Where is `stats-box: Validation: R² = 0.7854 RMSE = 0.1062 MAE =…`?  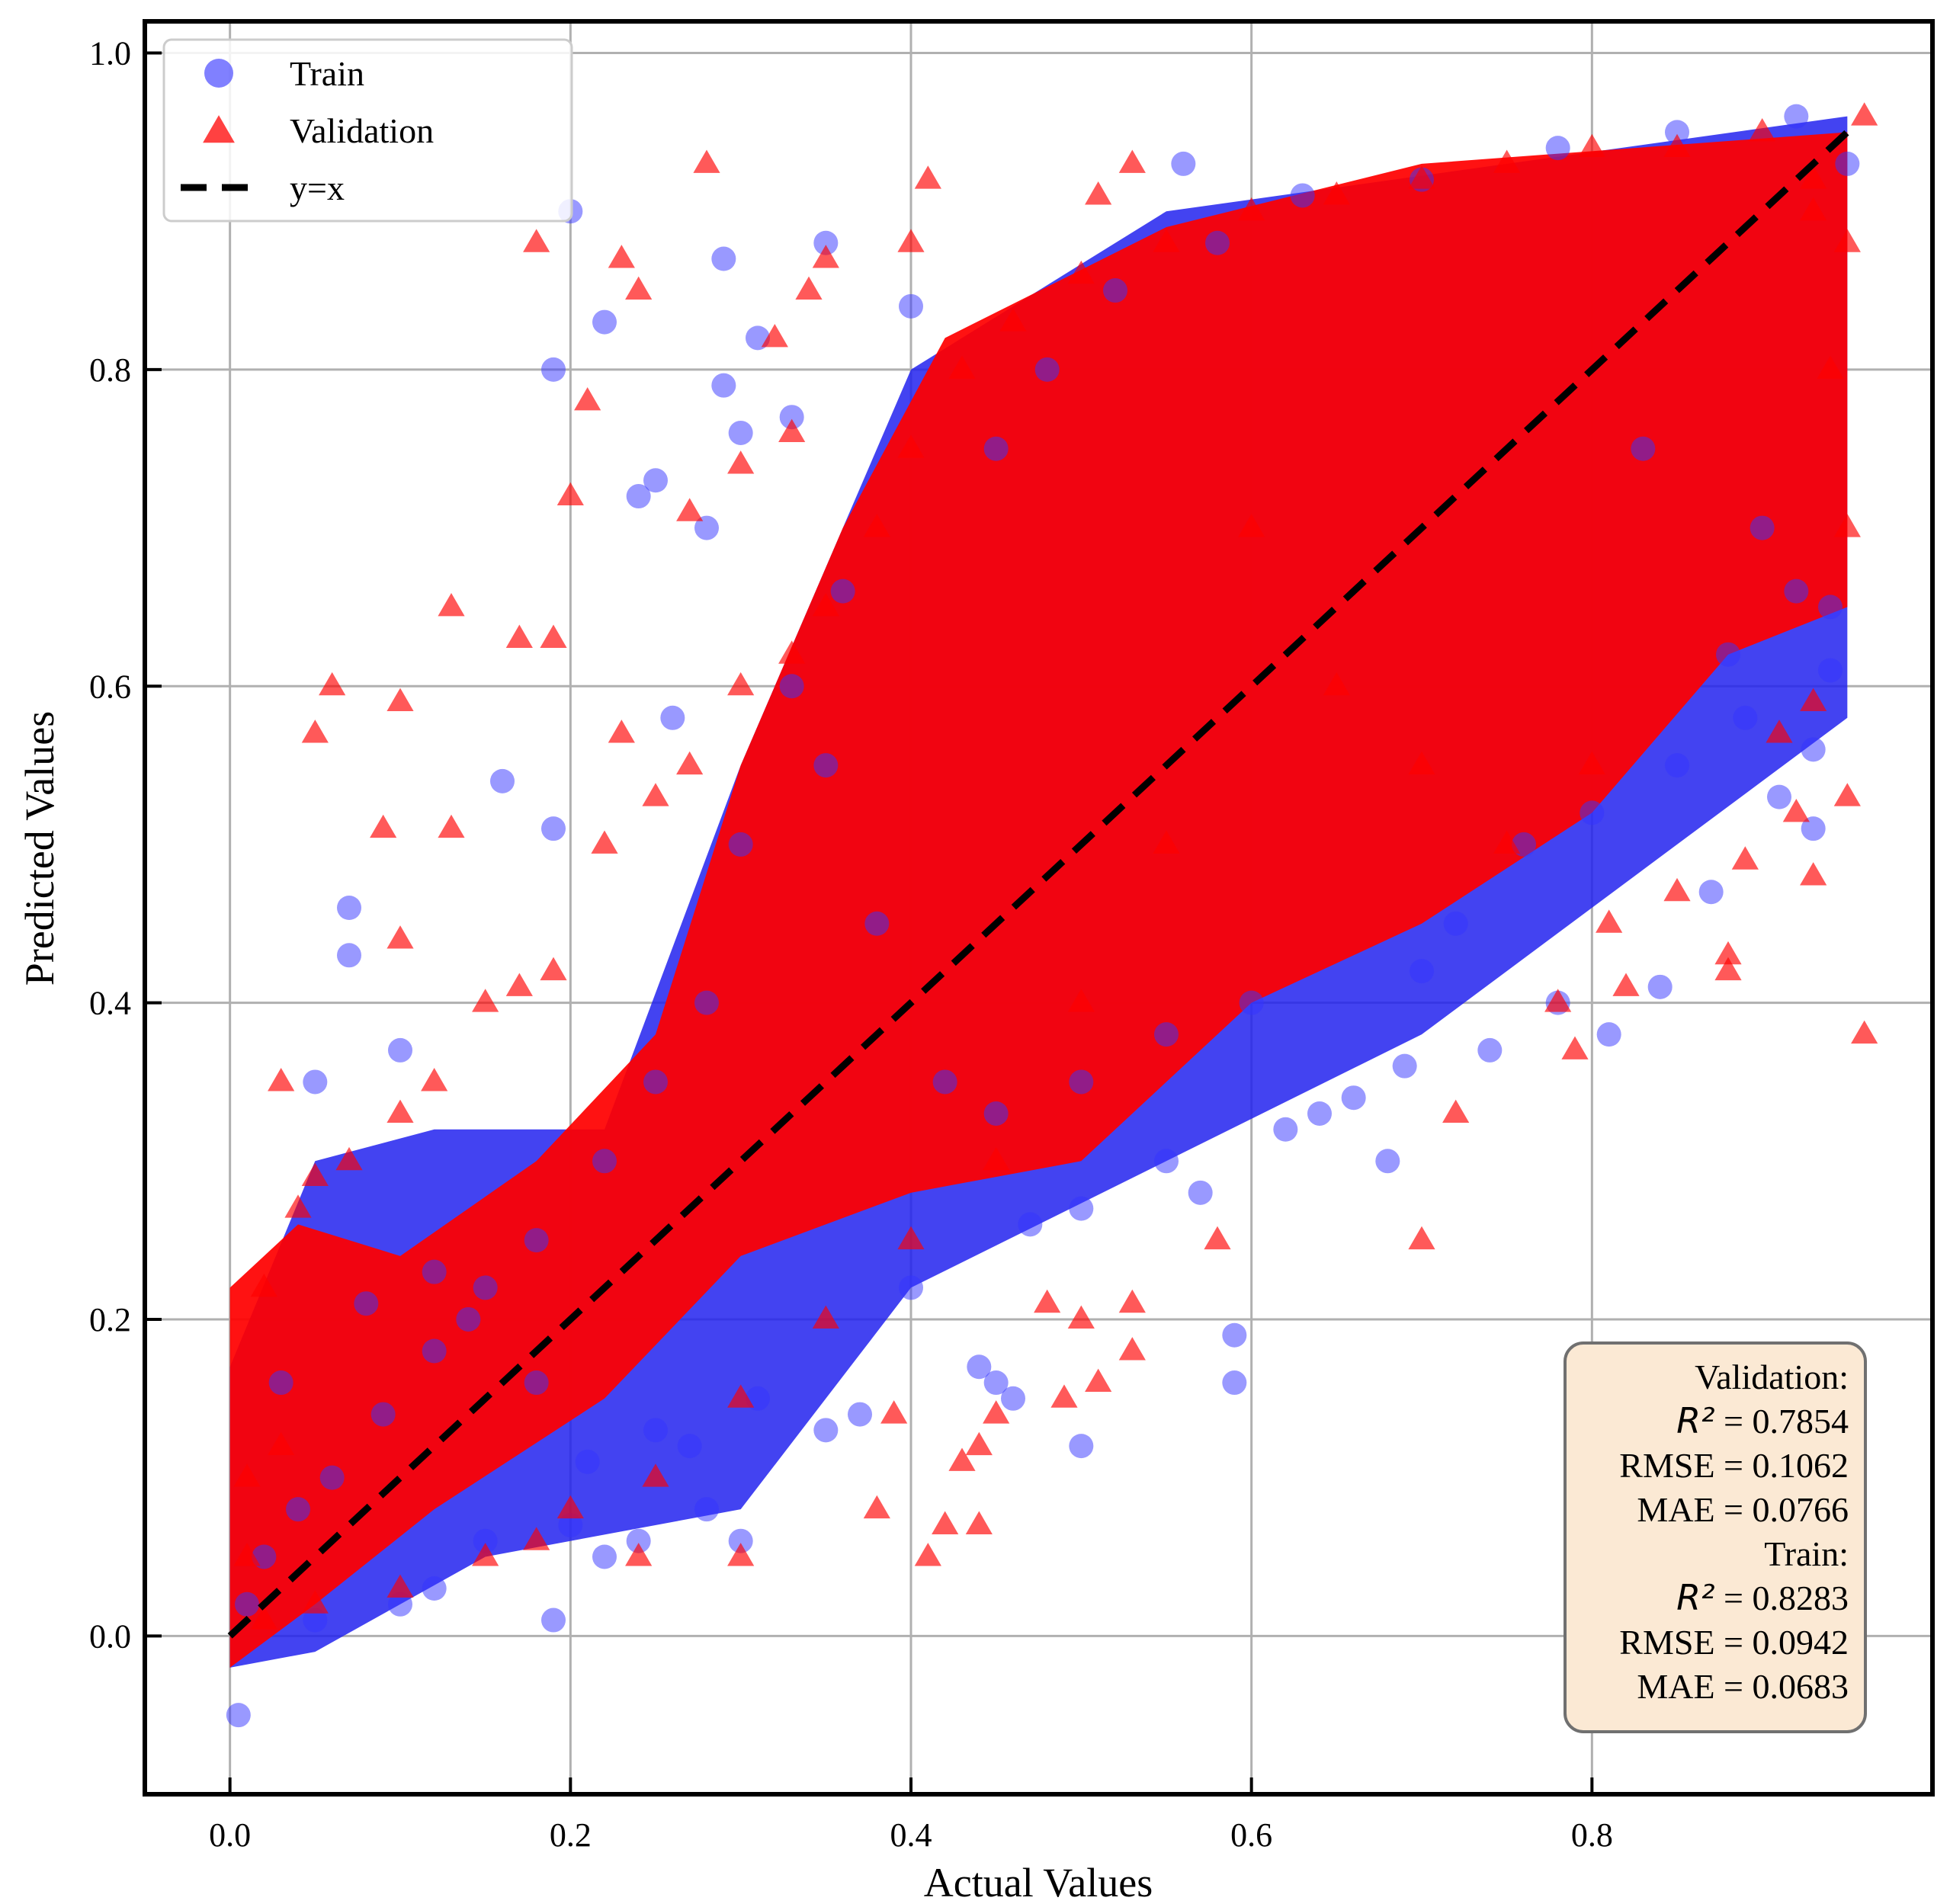 stats-box: Validation: R² = 0.7854 RMSE = 0.1062 MAE =… is located at coordinates (1716, 1537).